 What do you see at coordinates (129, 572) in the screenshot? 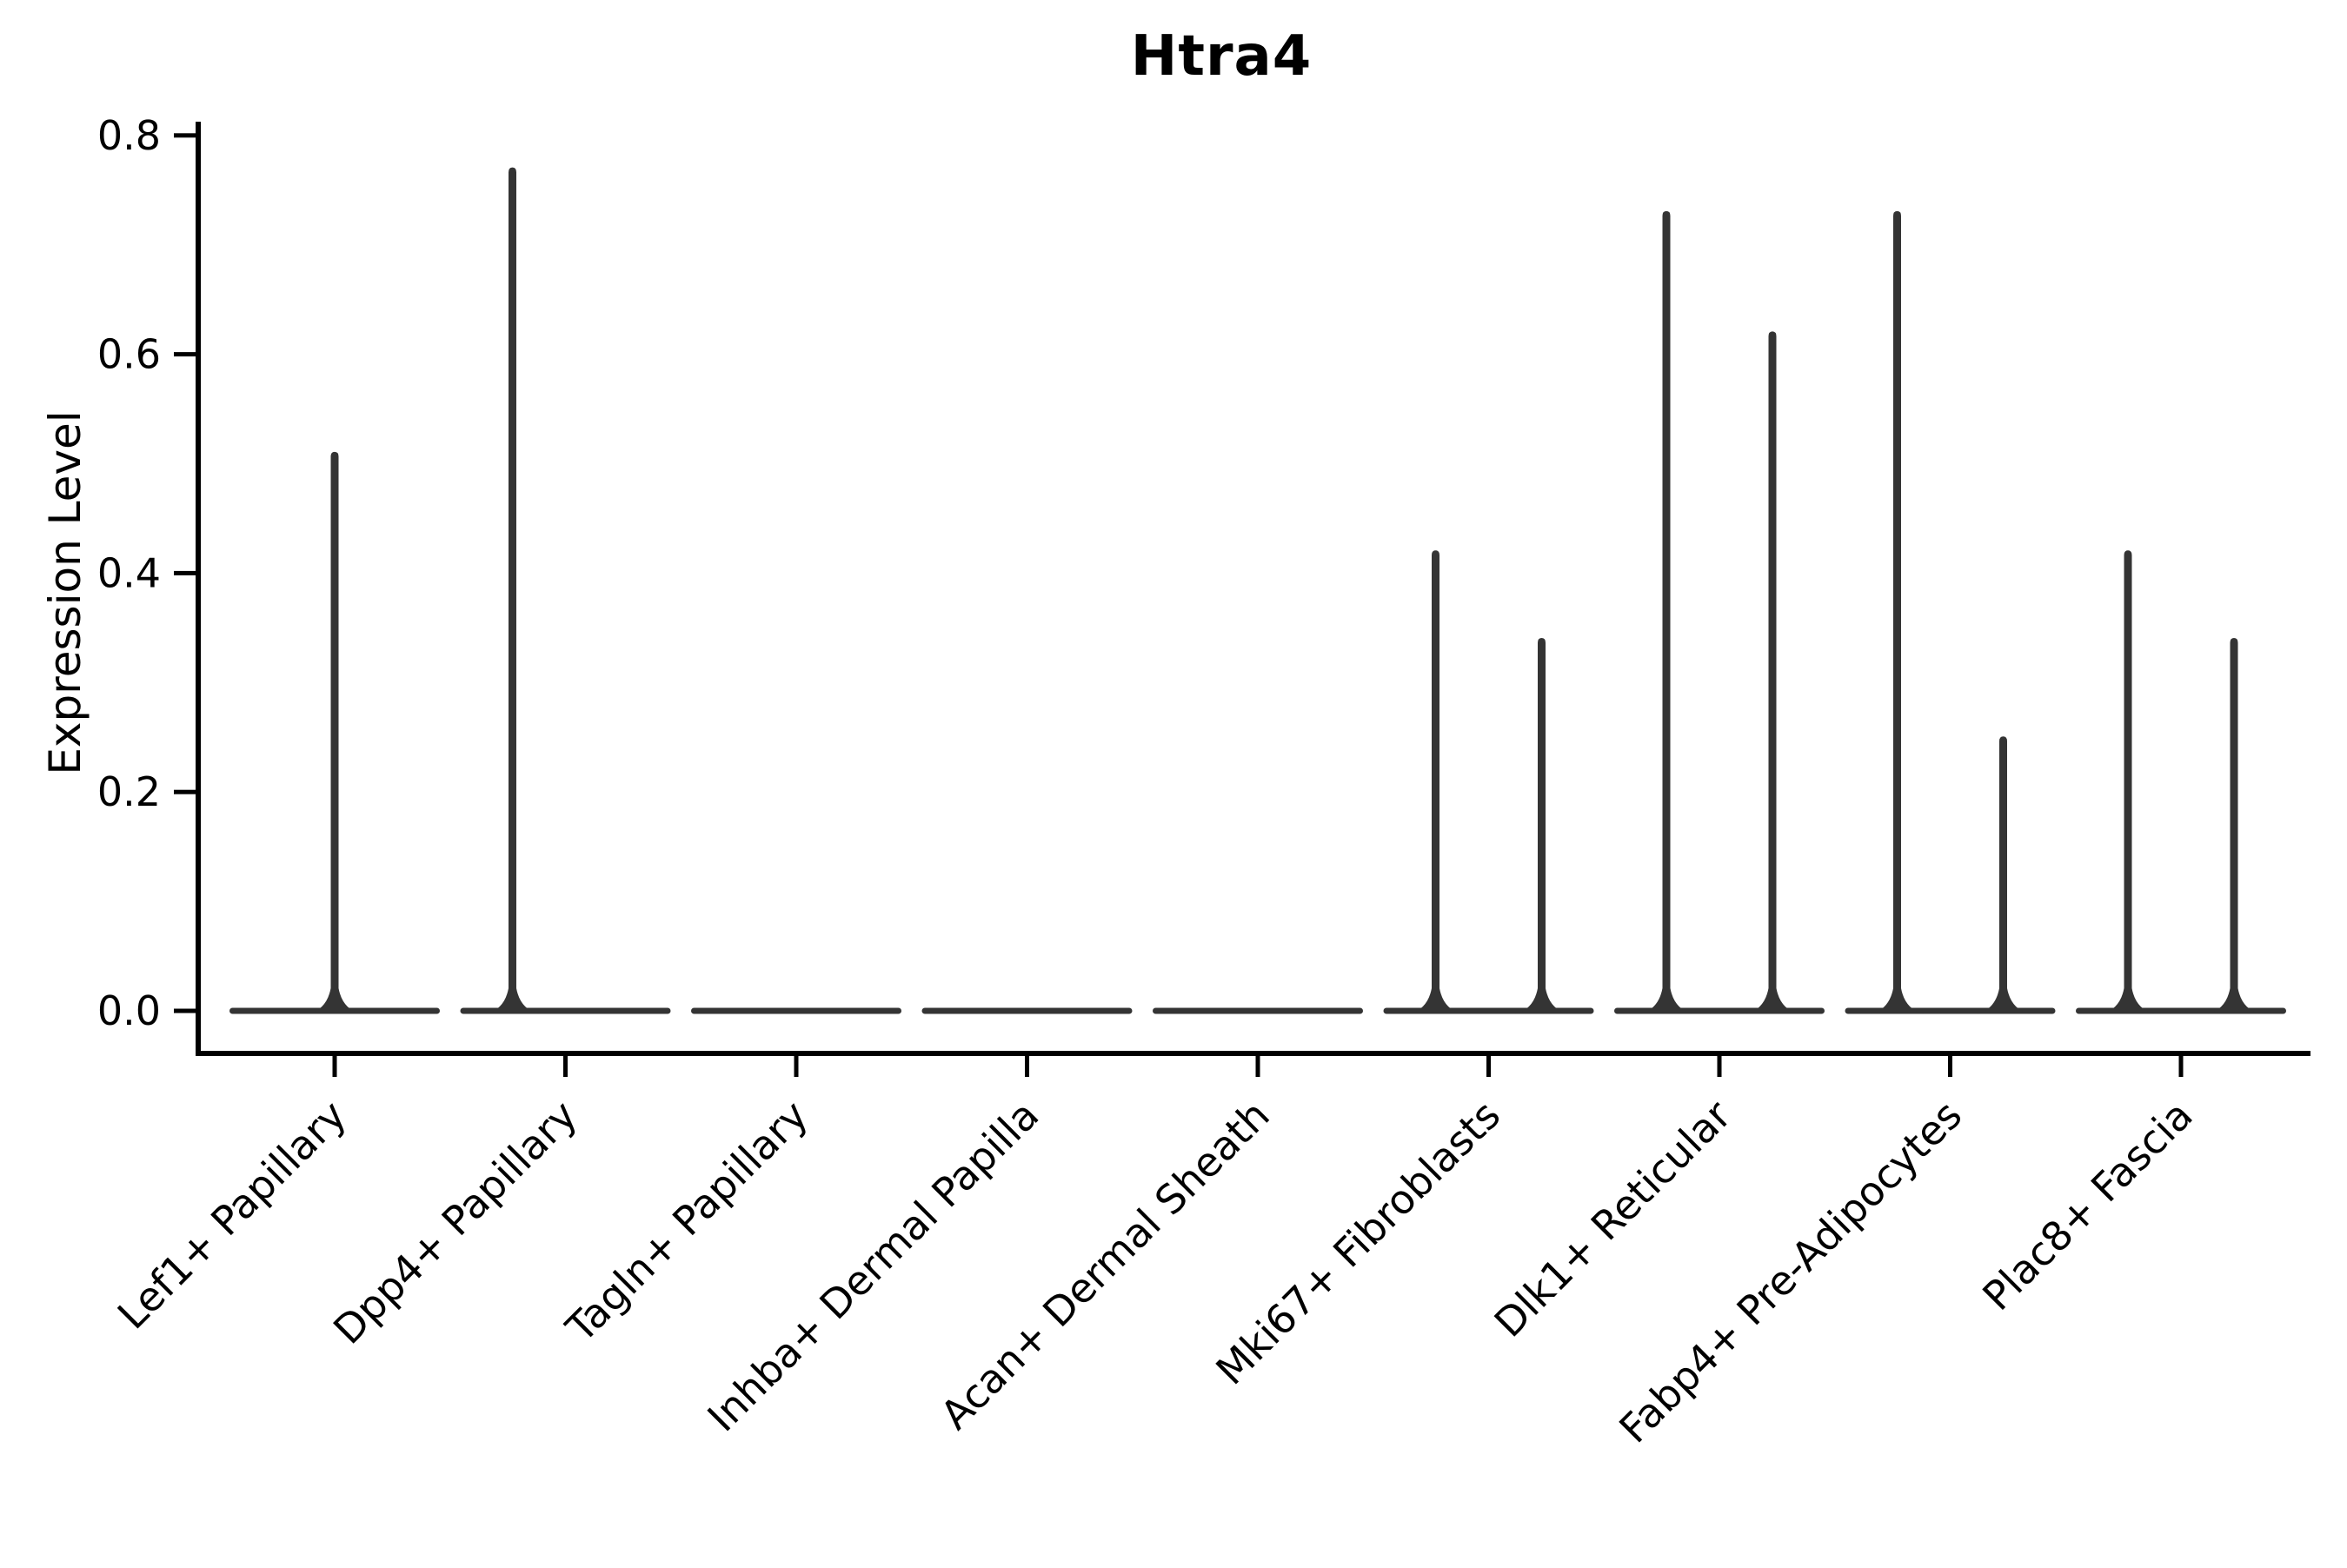
I see `y-tick-label: 0.4` at bounding box center [129, 572].